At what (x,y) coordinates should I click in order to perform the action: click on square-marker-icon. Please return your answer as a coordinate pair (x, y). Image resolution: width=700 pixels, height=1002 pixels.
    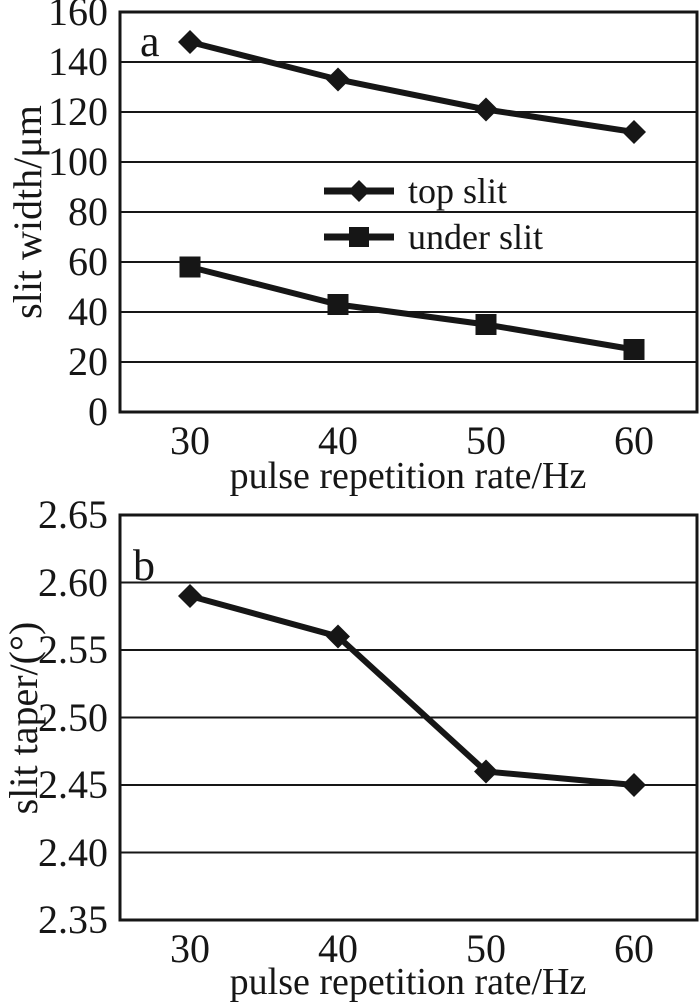
    Looking at the image, I should click on (359, 237).